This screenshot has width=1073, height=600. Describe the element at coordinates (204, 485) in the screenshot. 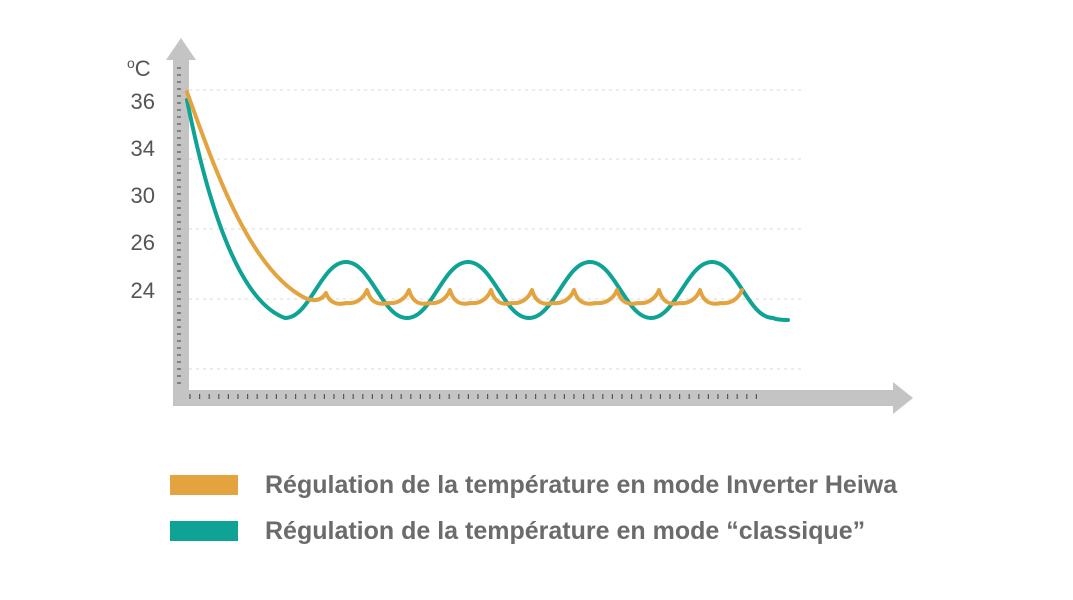

I see `legend-swatch-inverter` at that location.